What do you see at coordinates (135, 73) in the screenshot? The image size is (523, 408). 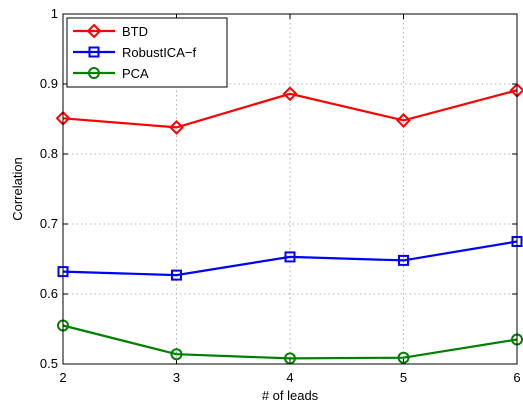 I see `legend-label-pca: PCA` at bounding box center [135, 73].